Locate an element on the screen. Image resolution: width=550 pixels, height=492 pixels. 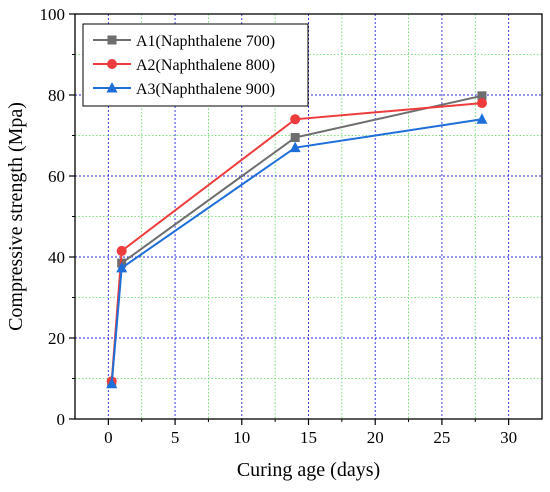
legend-entry: A2(Naphthalene 800) is located at coordinates (184, 65).